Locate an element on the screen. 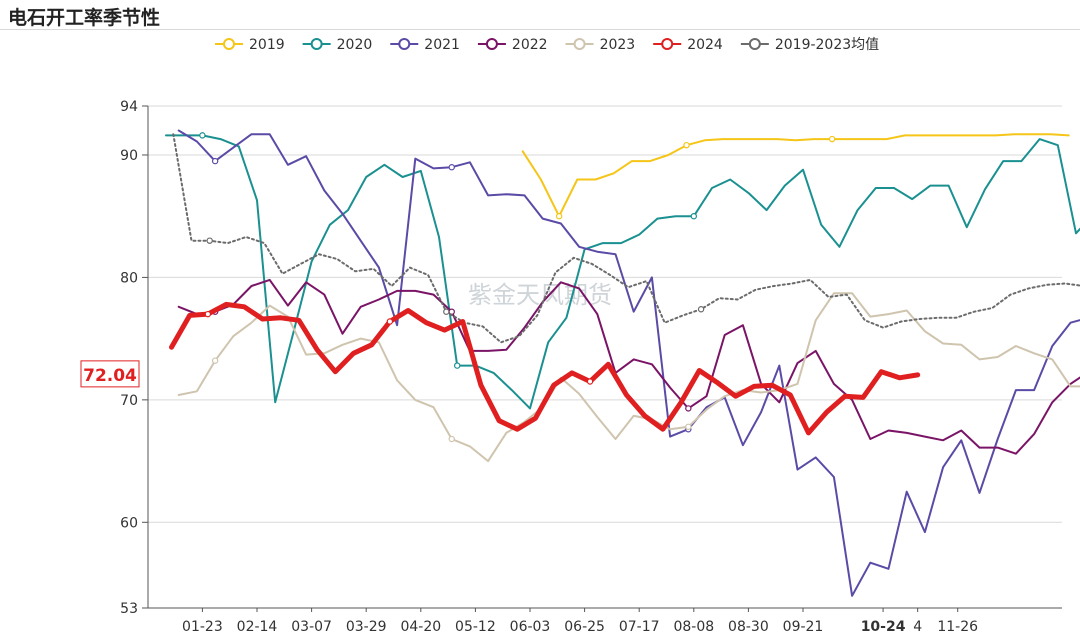 The width and height of the screenshot is (1080, 638). x-tick-label: 06-25 is located at coordinates (584, 627).